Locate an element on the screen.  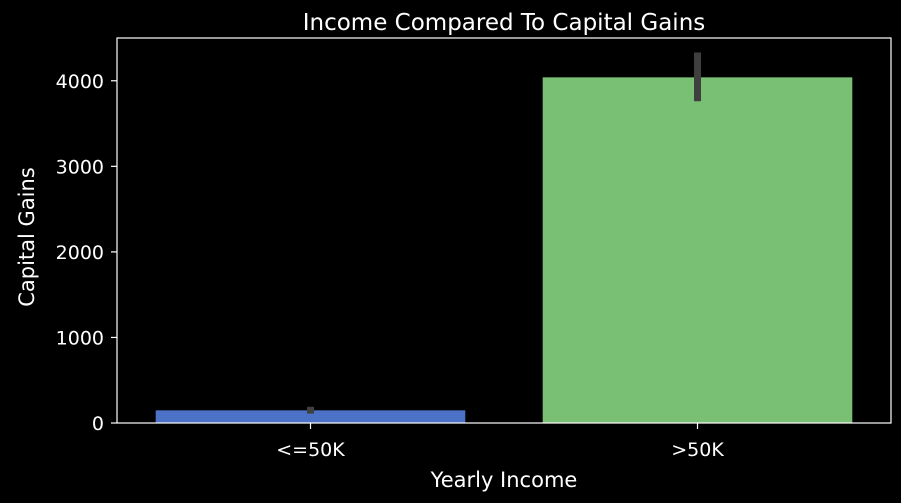
x-tick-label-1: <=50K is located at coordinates (310, 450).